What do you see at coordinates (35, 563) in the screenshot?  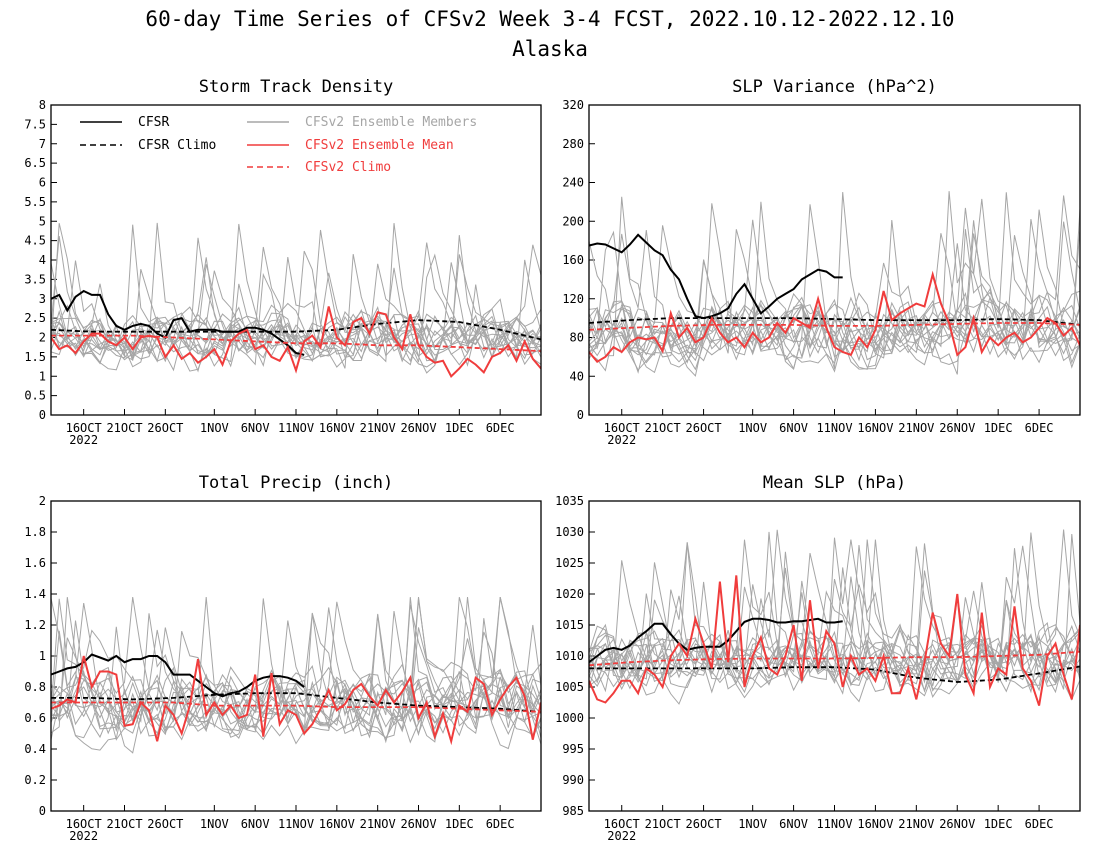 I see `y-tick-label: 1.6` at bounding box center [35, 563].